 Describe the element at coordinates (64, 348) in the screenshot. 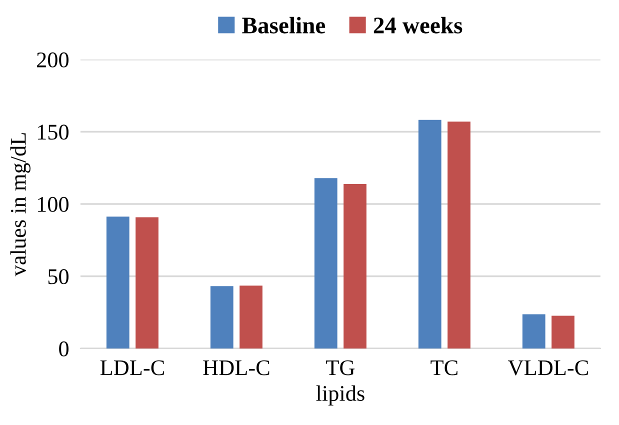

I see `y-tick-label: 0` at that location.